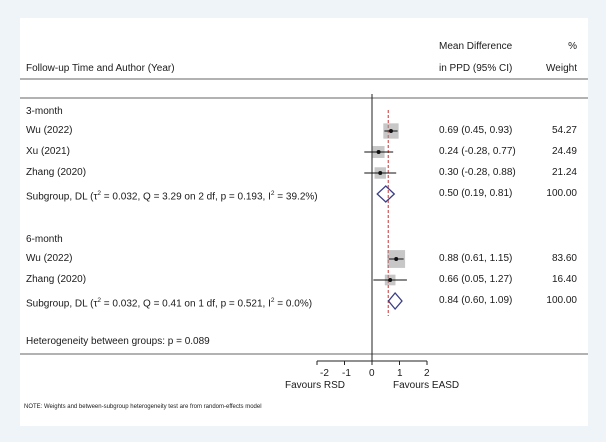  I want to click on study-ci: 0.69 (0.45, 0.93), so click(476, 130).